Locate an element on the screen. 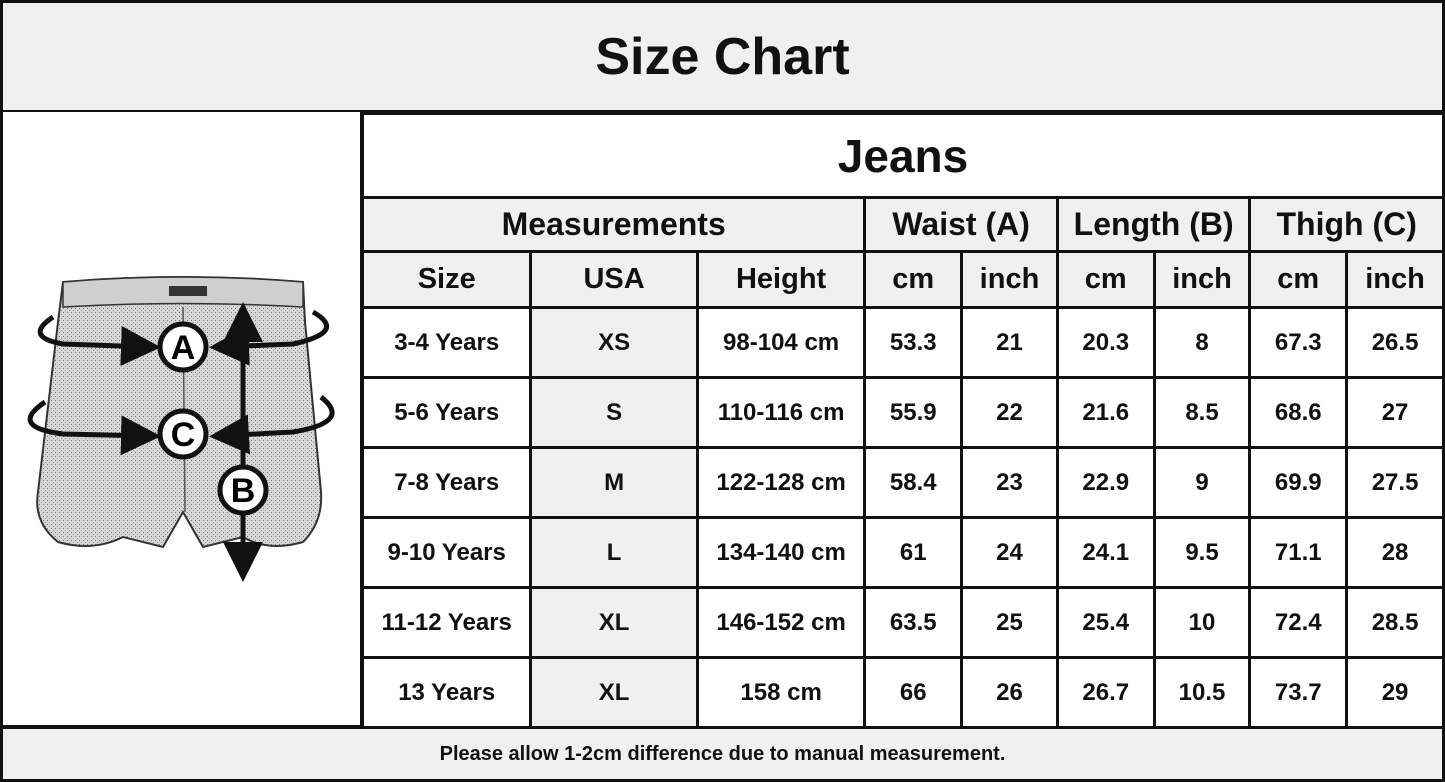  table-row: 3-4 Years XS 98-104 cm 53.3 21 20.3 8 67.3 26.5 is located at coordinates (902, 342).